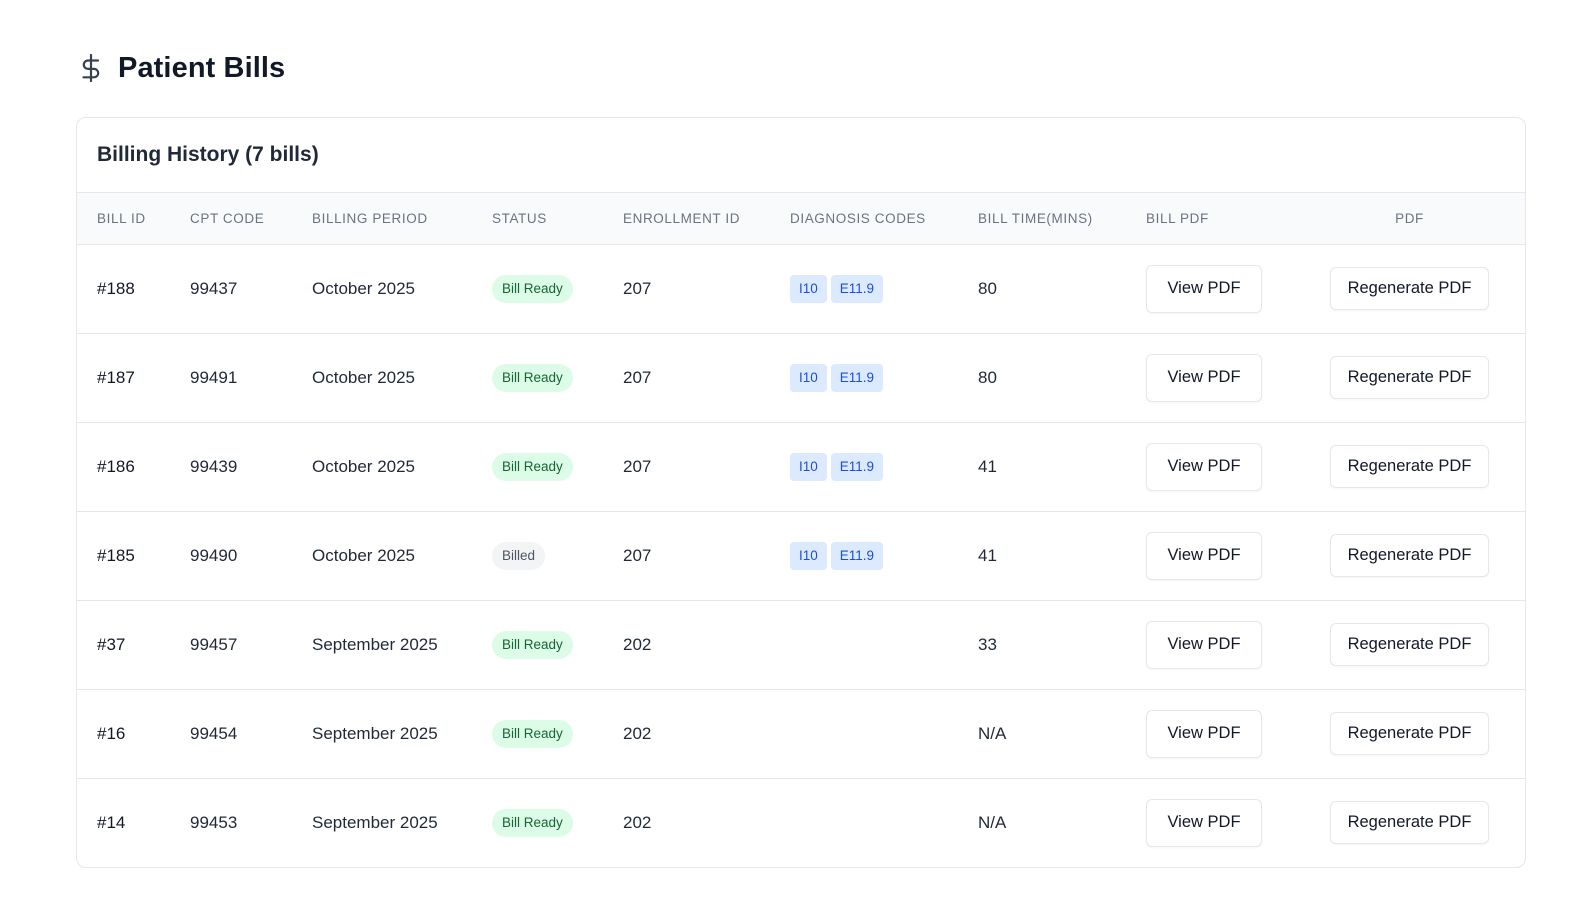 The width and height of the screenshot is (1596, 920). What do you see at coordinates (557, 555) in the screenshot?
I see `status-cell: Billed` at bounding box center [557, 555].